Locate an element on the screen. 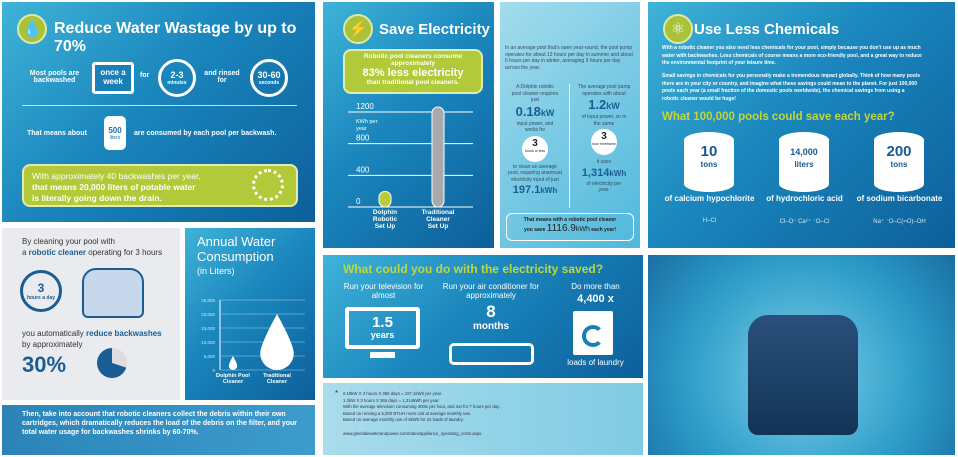 The width and height of the screenshot is (958, 457). pump-annual: 1,314kWh is located at coordinates (604, 173).